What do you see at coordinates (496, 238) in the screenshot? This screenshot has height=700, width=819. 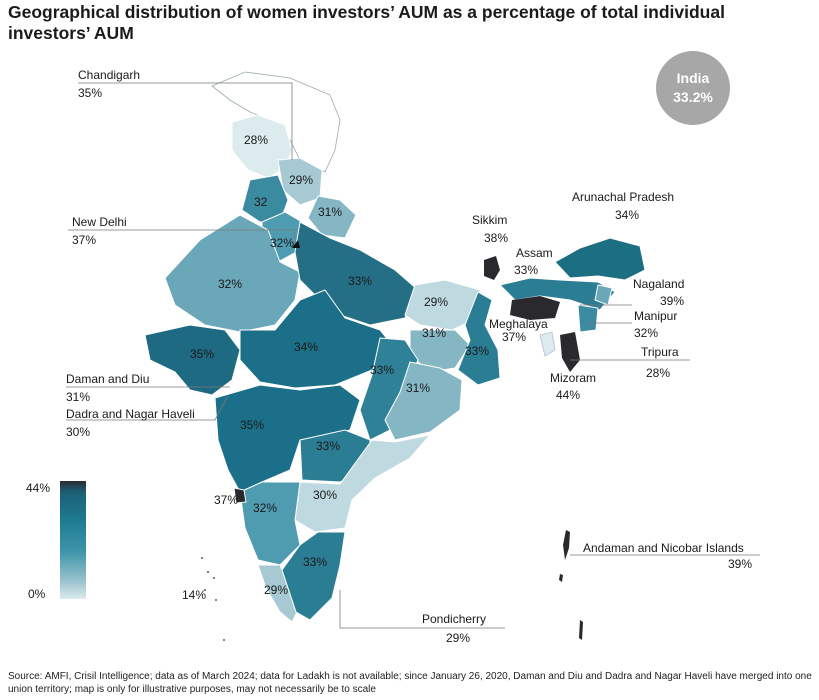 I see `label-sikkim-value: 38%` at bounding box center [496, 238].